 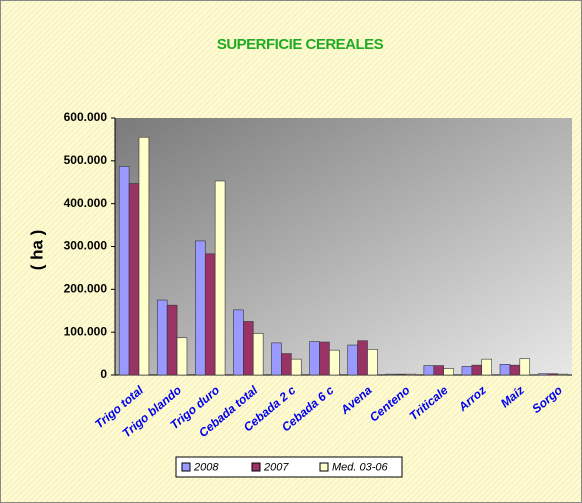 What do you see at coordinates (512, 396) in the screenshot?
I see `x-tick-label: Maíz` at bounding box center [512, 396].